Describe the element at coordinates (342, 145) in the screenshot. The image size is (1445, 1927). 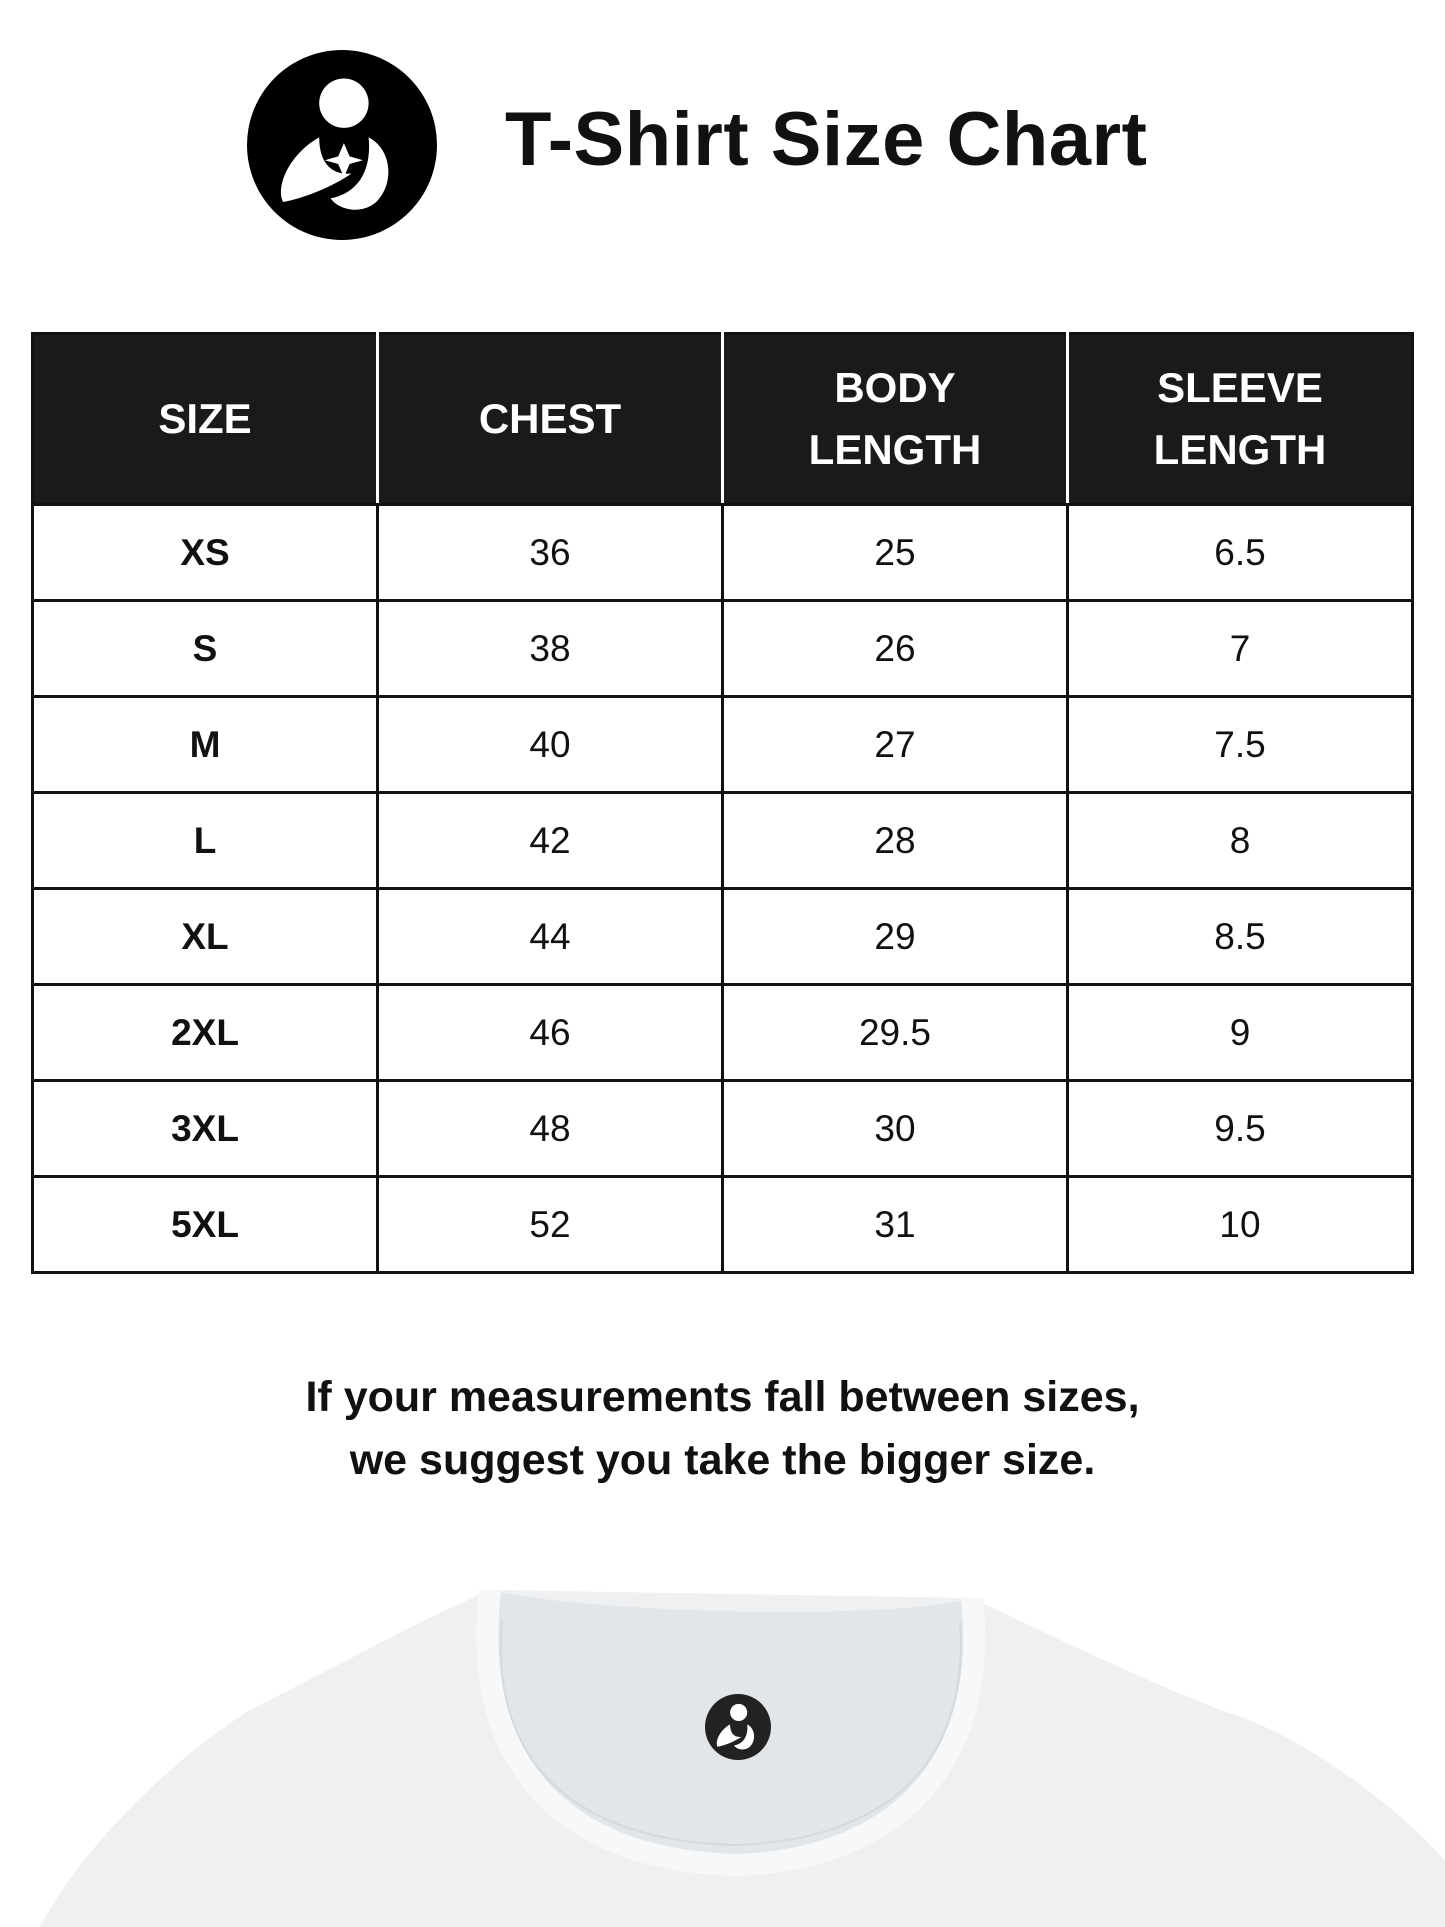
I see `brand-logo-icon` at that location.